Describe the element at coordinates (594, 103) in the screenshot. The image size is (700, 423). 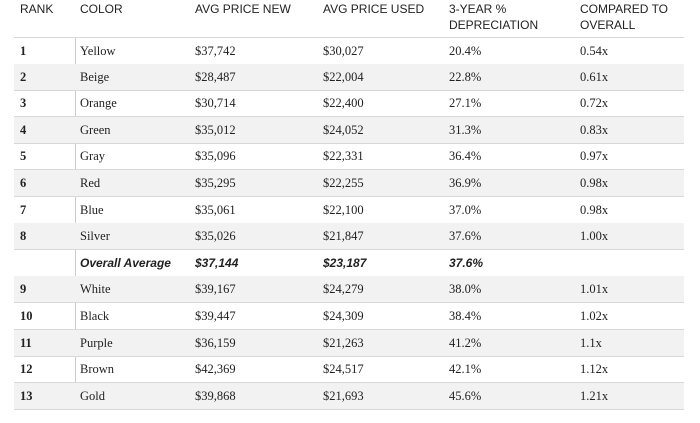
I see `table-cell: 0.72x` at that location.